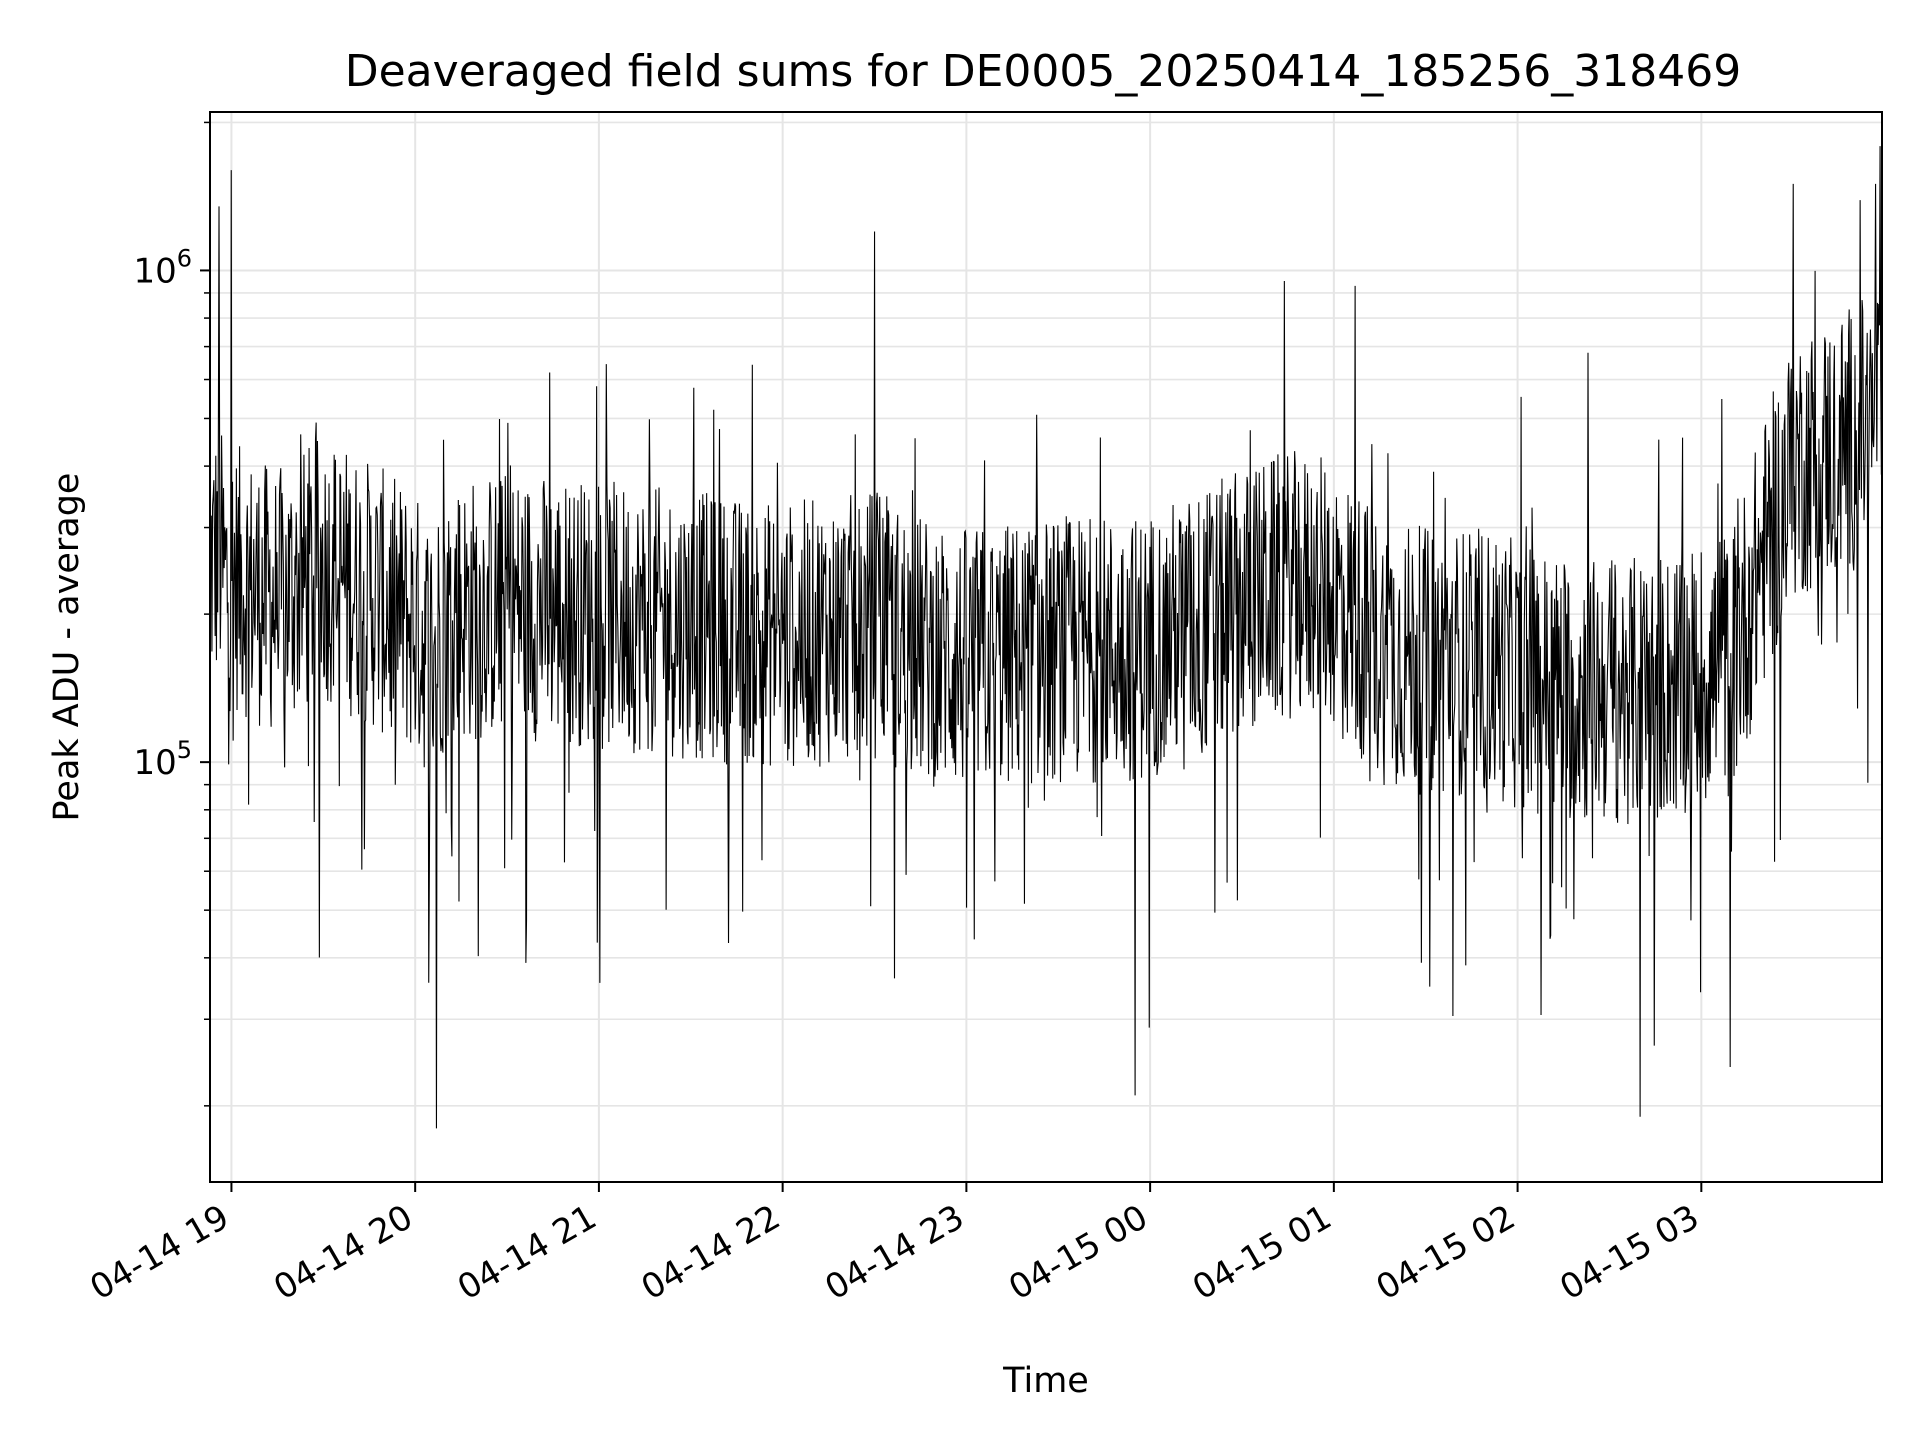 The height and width of the screenshot is (1440, 1920). What do you see at coordinates (184, 258) in the screenshot?
I see `y-tick-exponent: 6` at bounding box center [184, 258].